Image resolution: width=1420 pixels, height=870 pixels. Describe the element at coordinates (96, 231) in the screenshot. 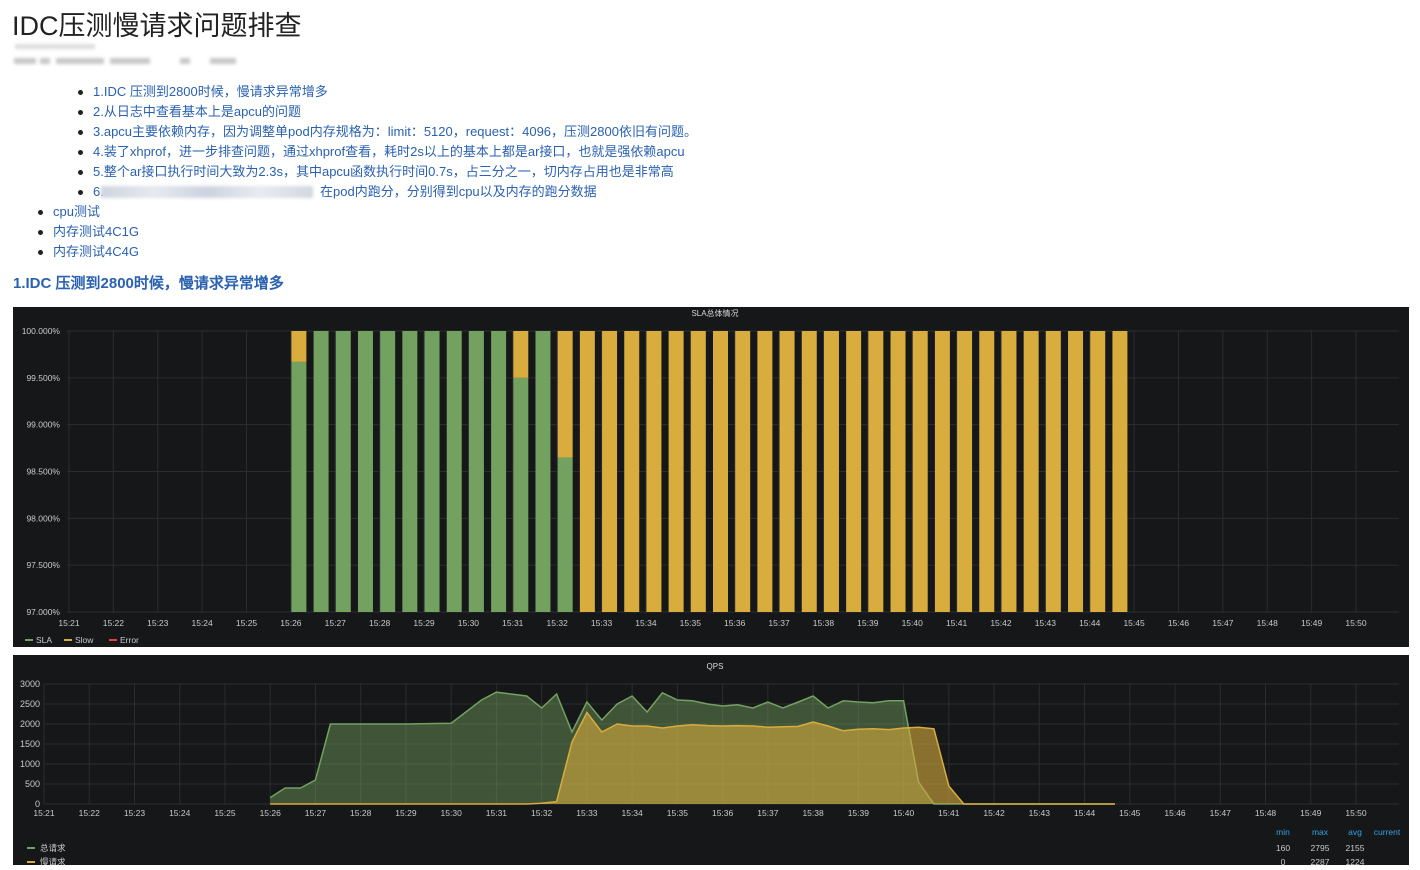

I see `list-item-link: 内存测试4C1G` at that location.